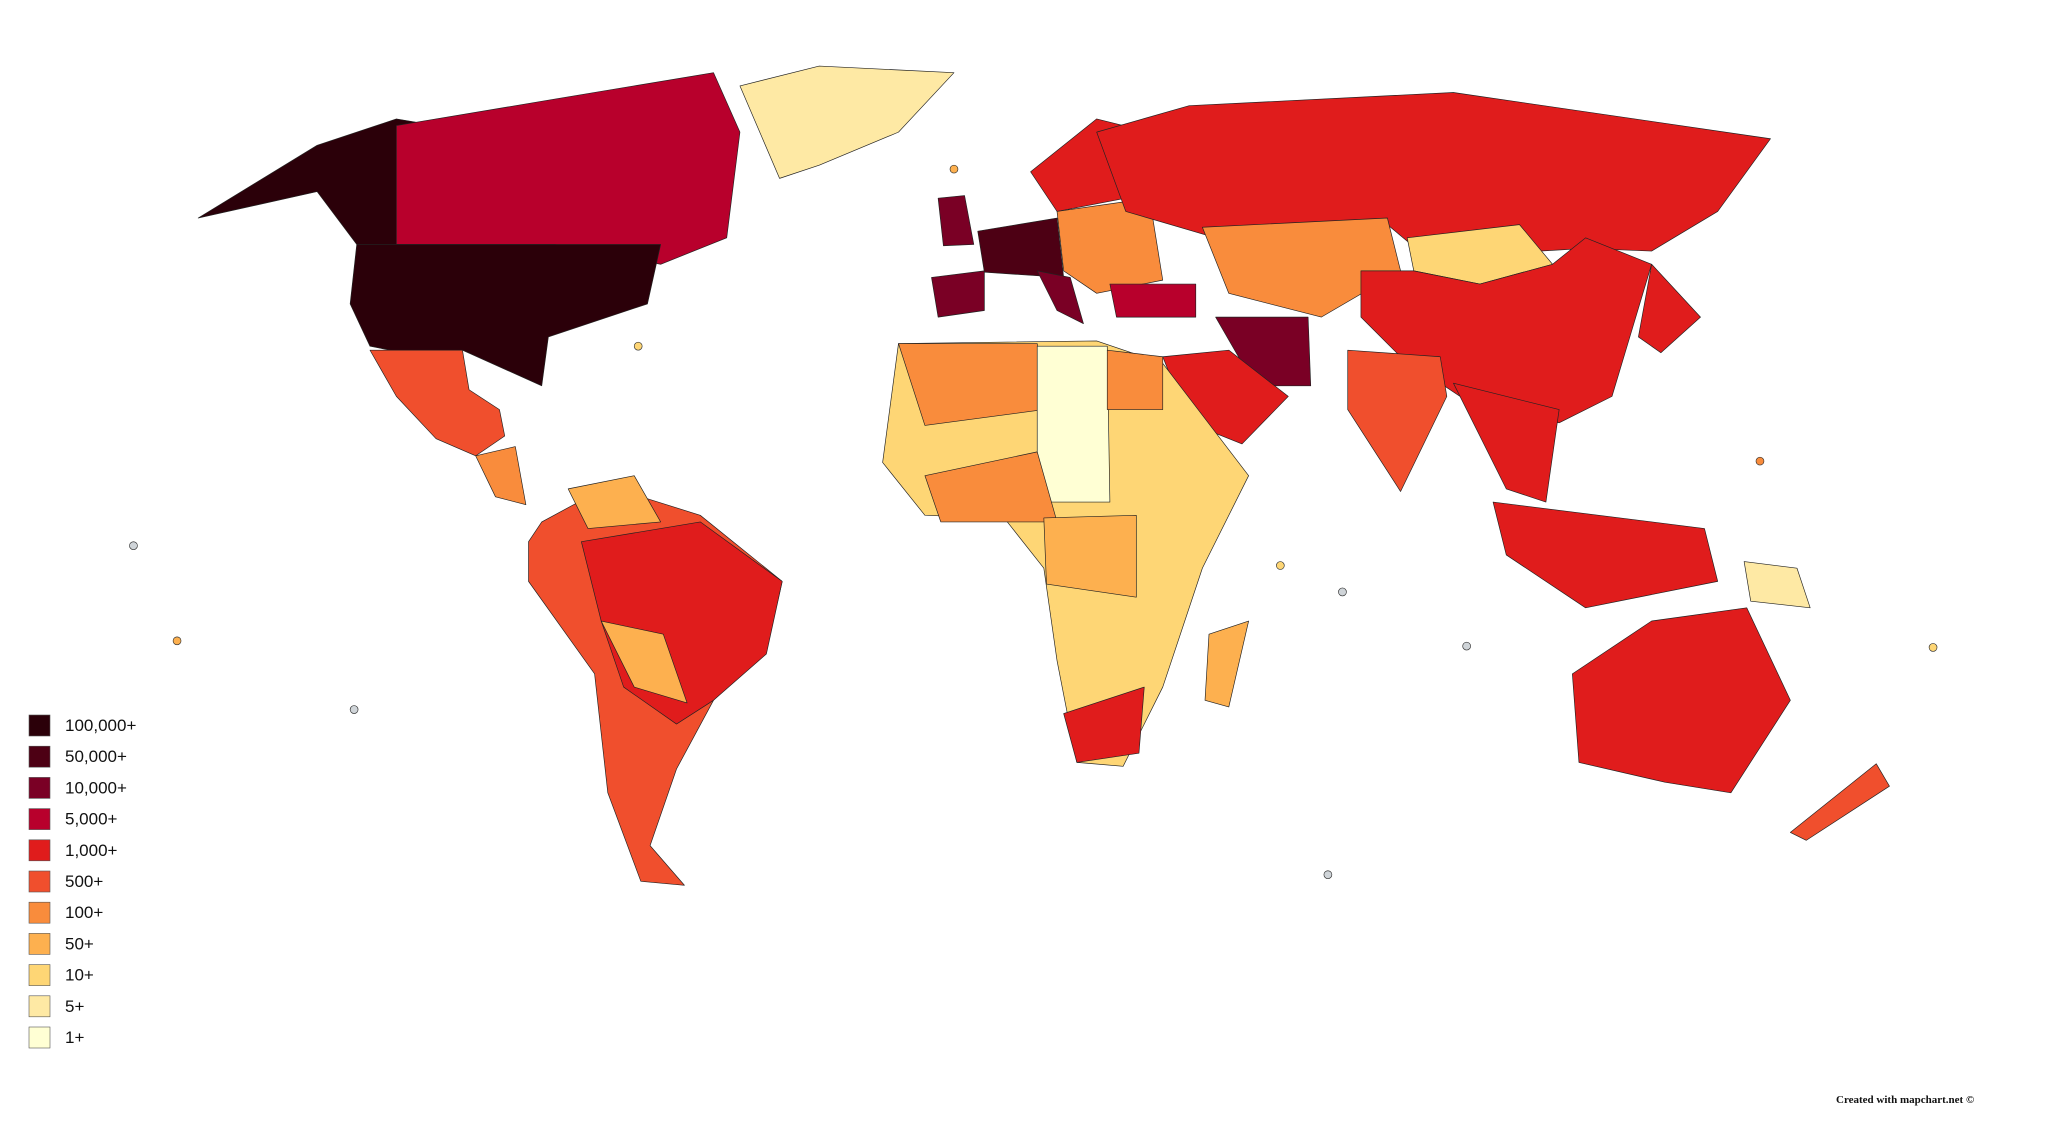 The height and width of the screenshot is (1130, 2048). What do you see at coordinates (96, 756) in the screenshot?
I see `legend-label: 50,000+` at bounding box center [96, 756].